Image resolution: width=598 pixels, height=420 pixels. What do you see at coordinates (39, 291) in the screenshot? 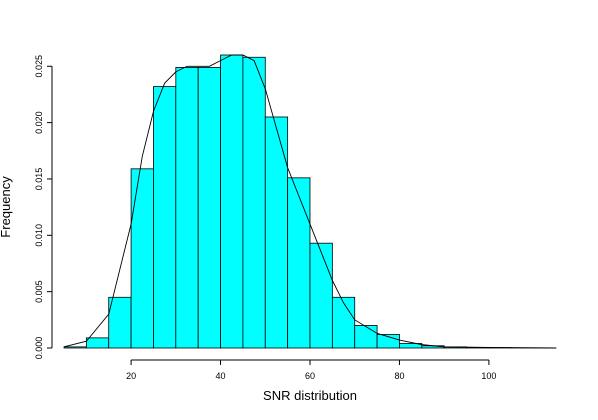
I see `y-tick-label: 0.005` at bounding box center [39, 291].